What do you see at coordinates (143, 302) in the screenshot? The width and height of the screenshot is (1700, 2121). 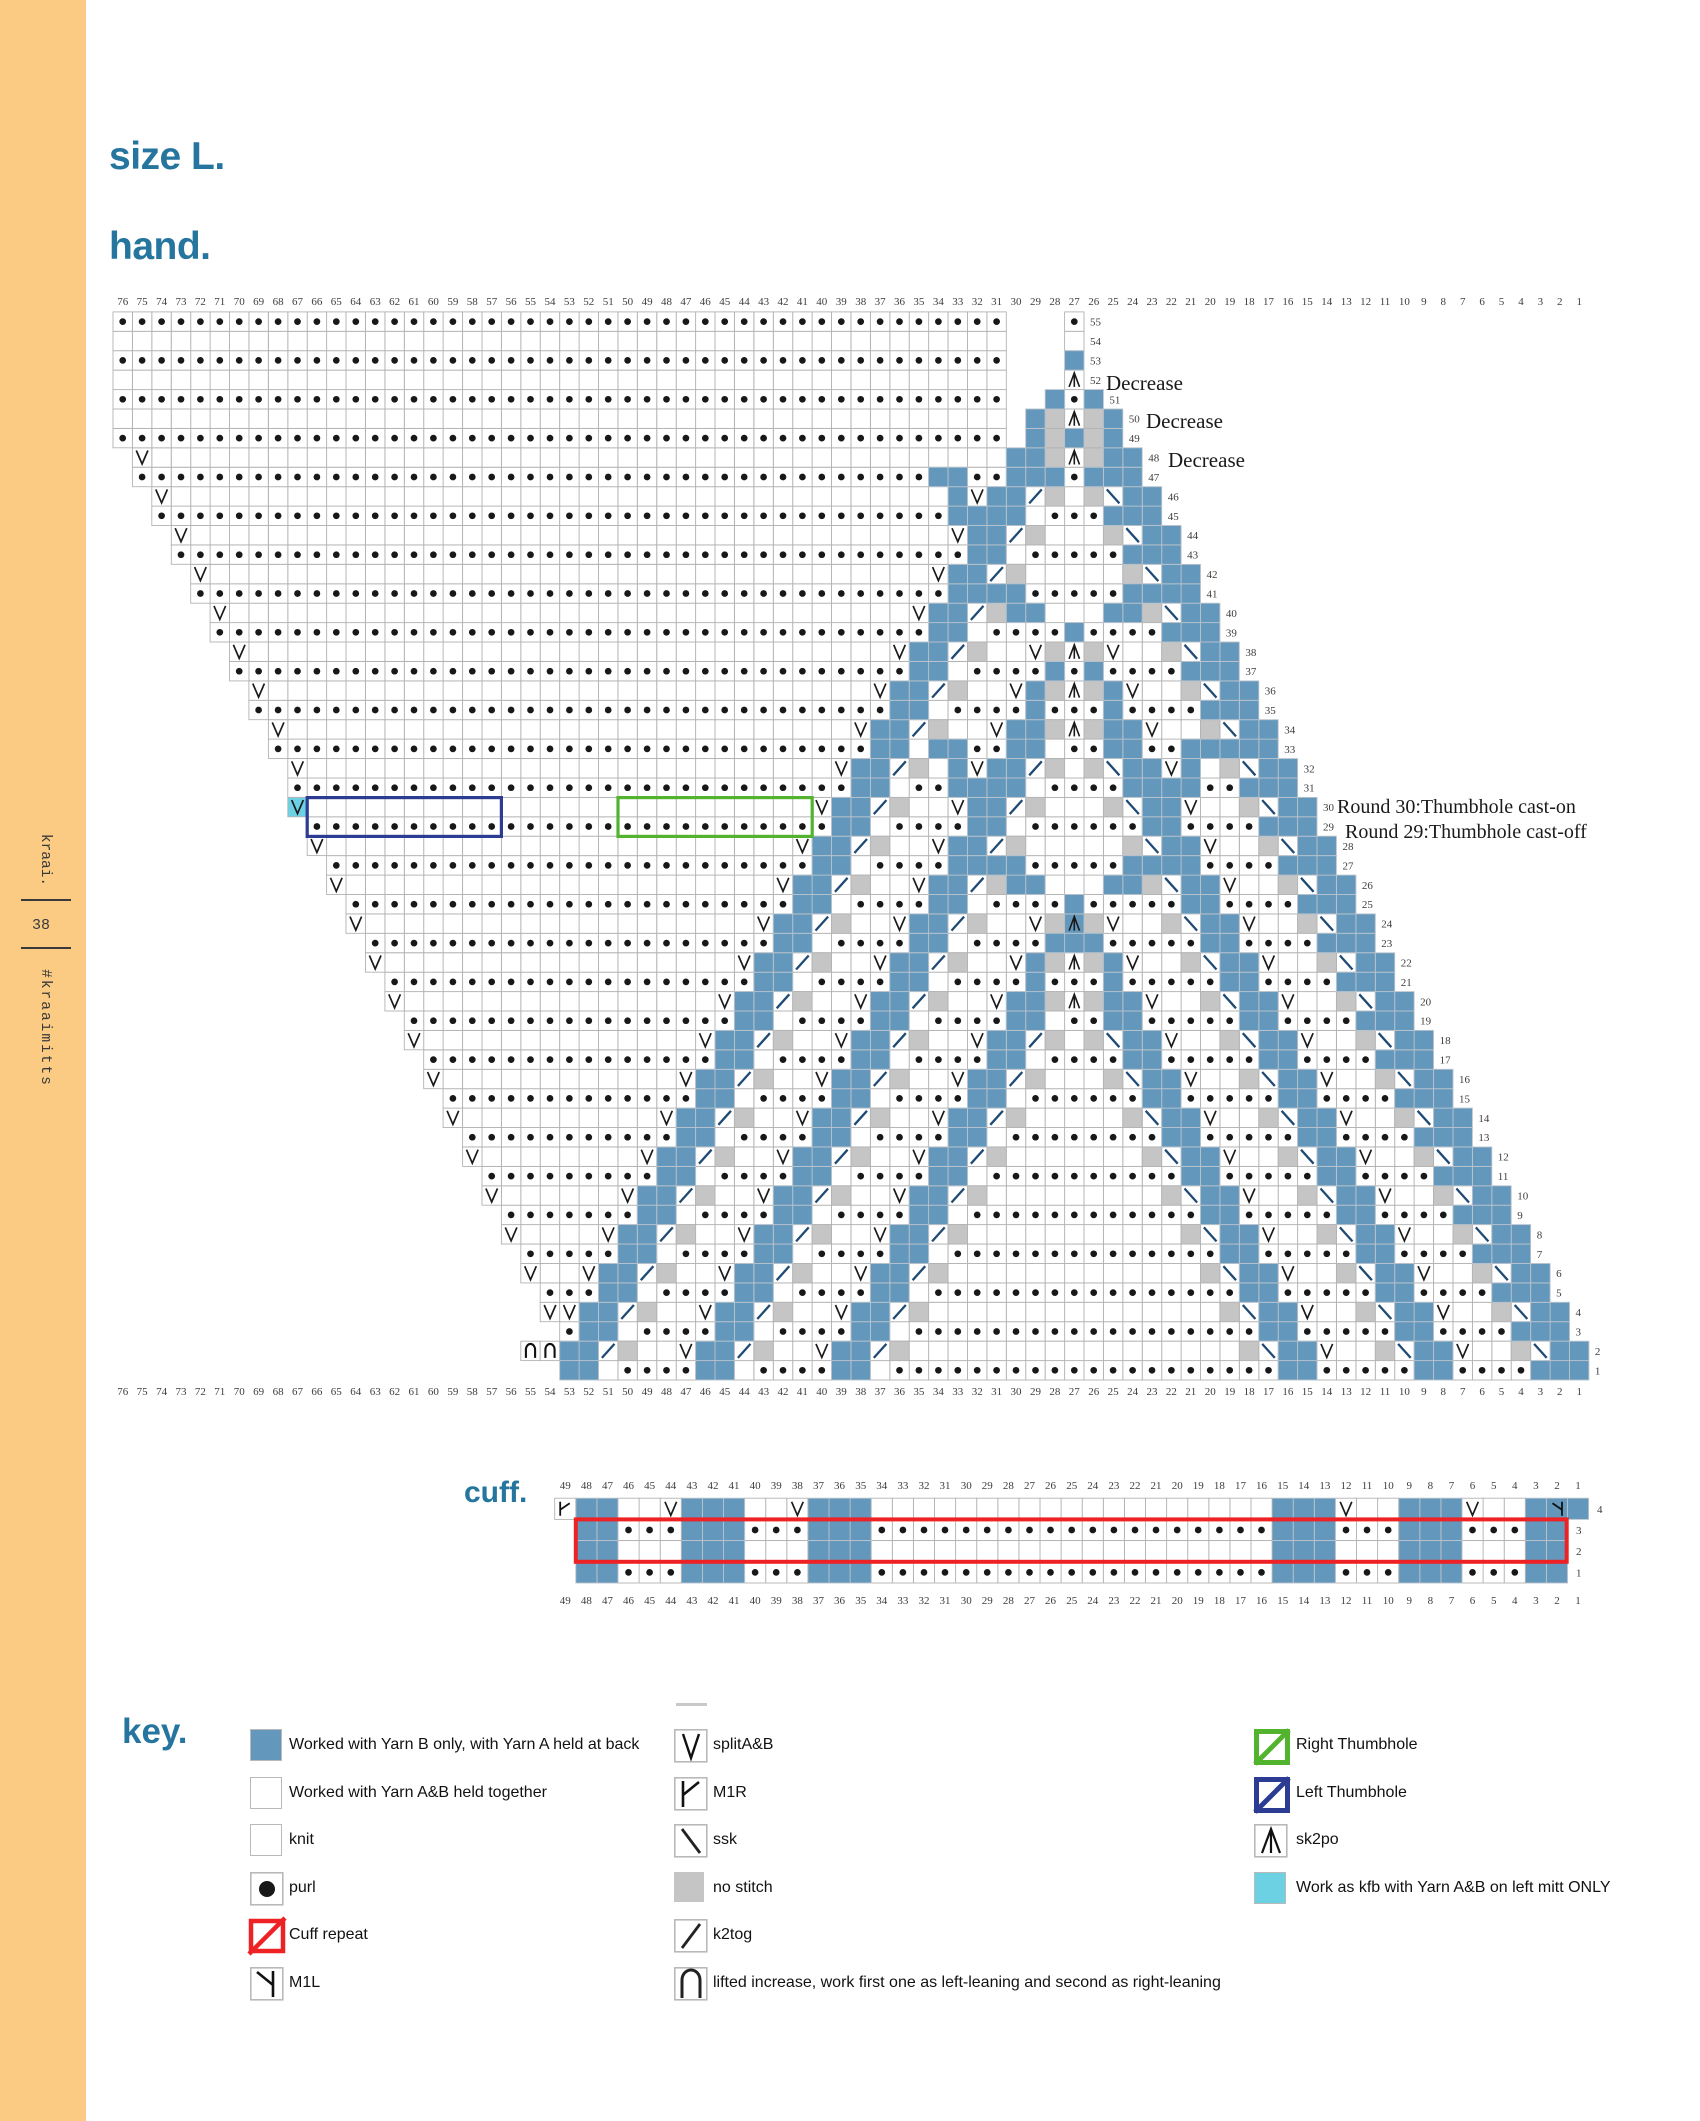 I see `svg-text: 75` at bounding box center [143, 302].